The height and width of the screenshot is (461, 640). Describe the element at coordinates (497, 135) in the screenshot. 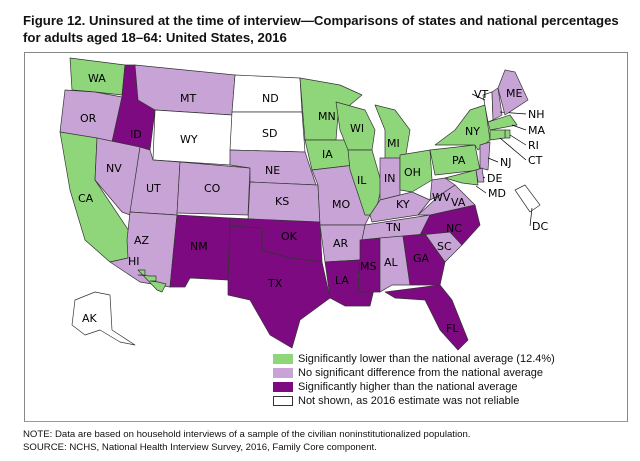

I see `state-ct` at that location.